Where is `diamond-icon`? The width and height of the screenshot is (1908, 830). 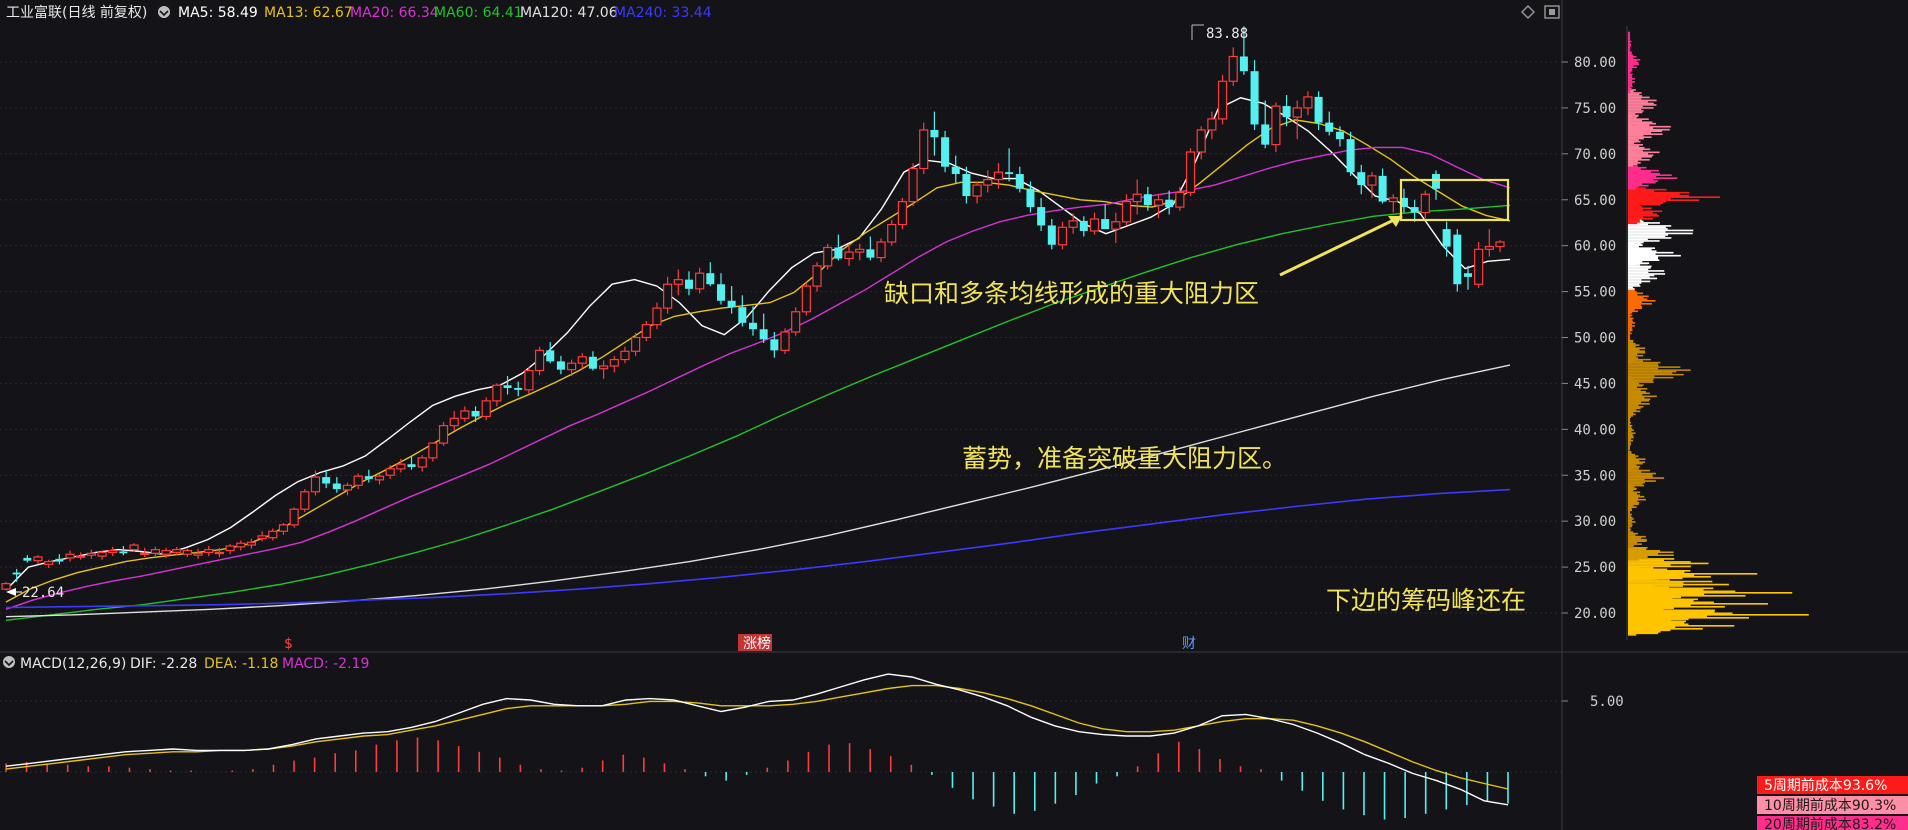
diamond-icon is located at coordinates (1528, 12).